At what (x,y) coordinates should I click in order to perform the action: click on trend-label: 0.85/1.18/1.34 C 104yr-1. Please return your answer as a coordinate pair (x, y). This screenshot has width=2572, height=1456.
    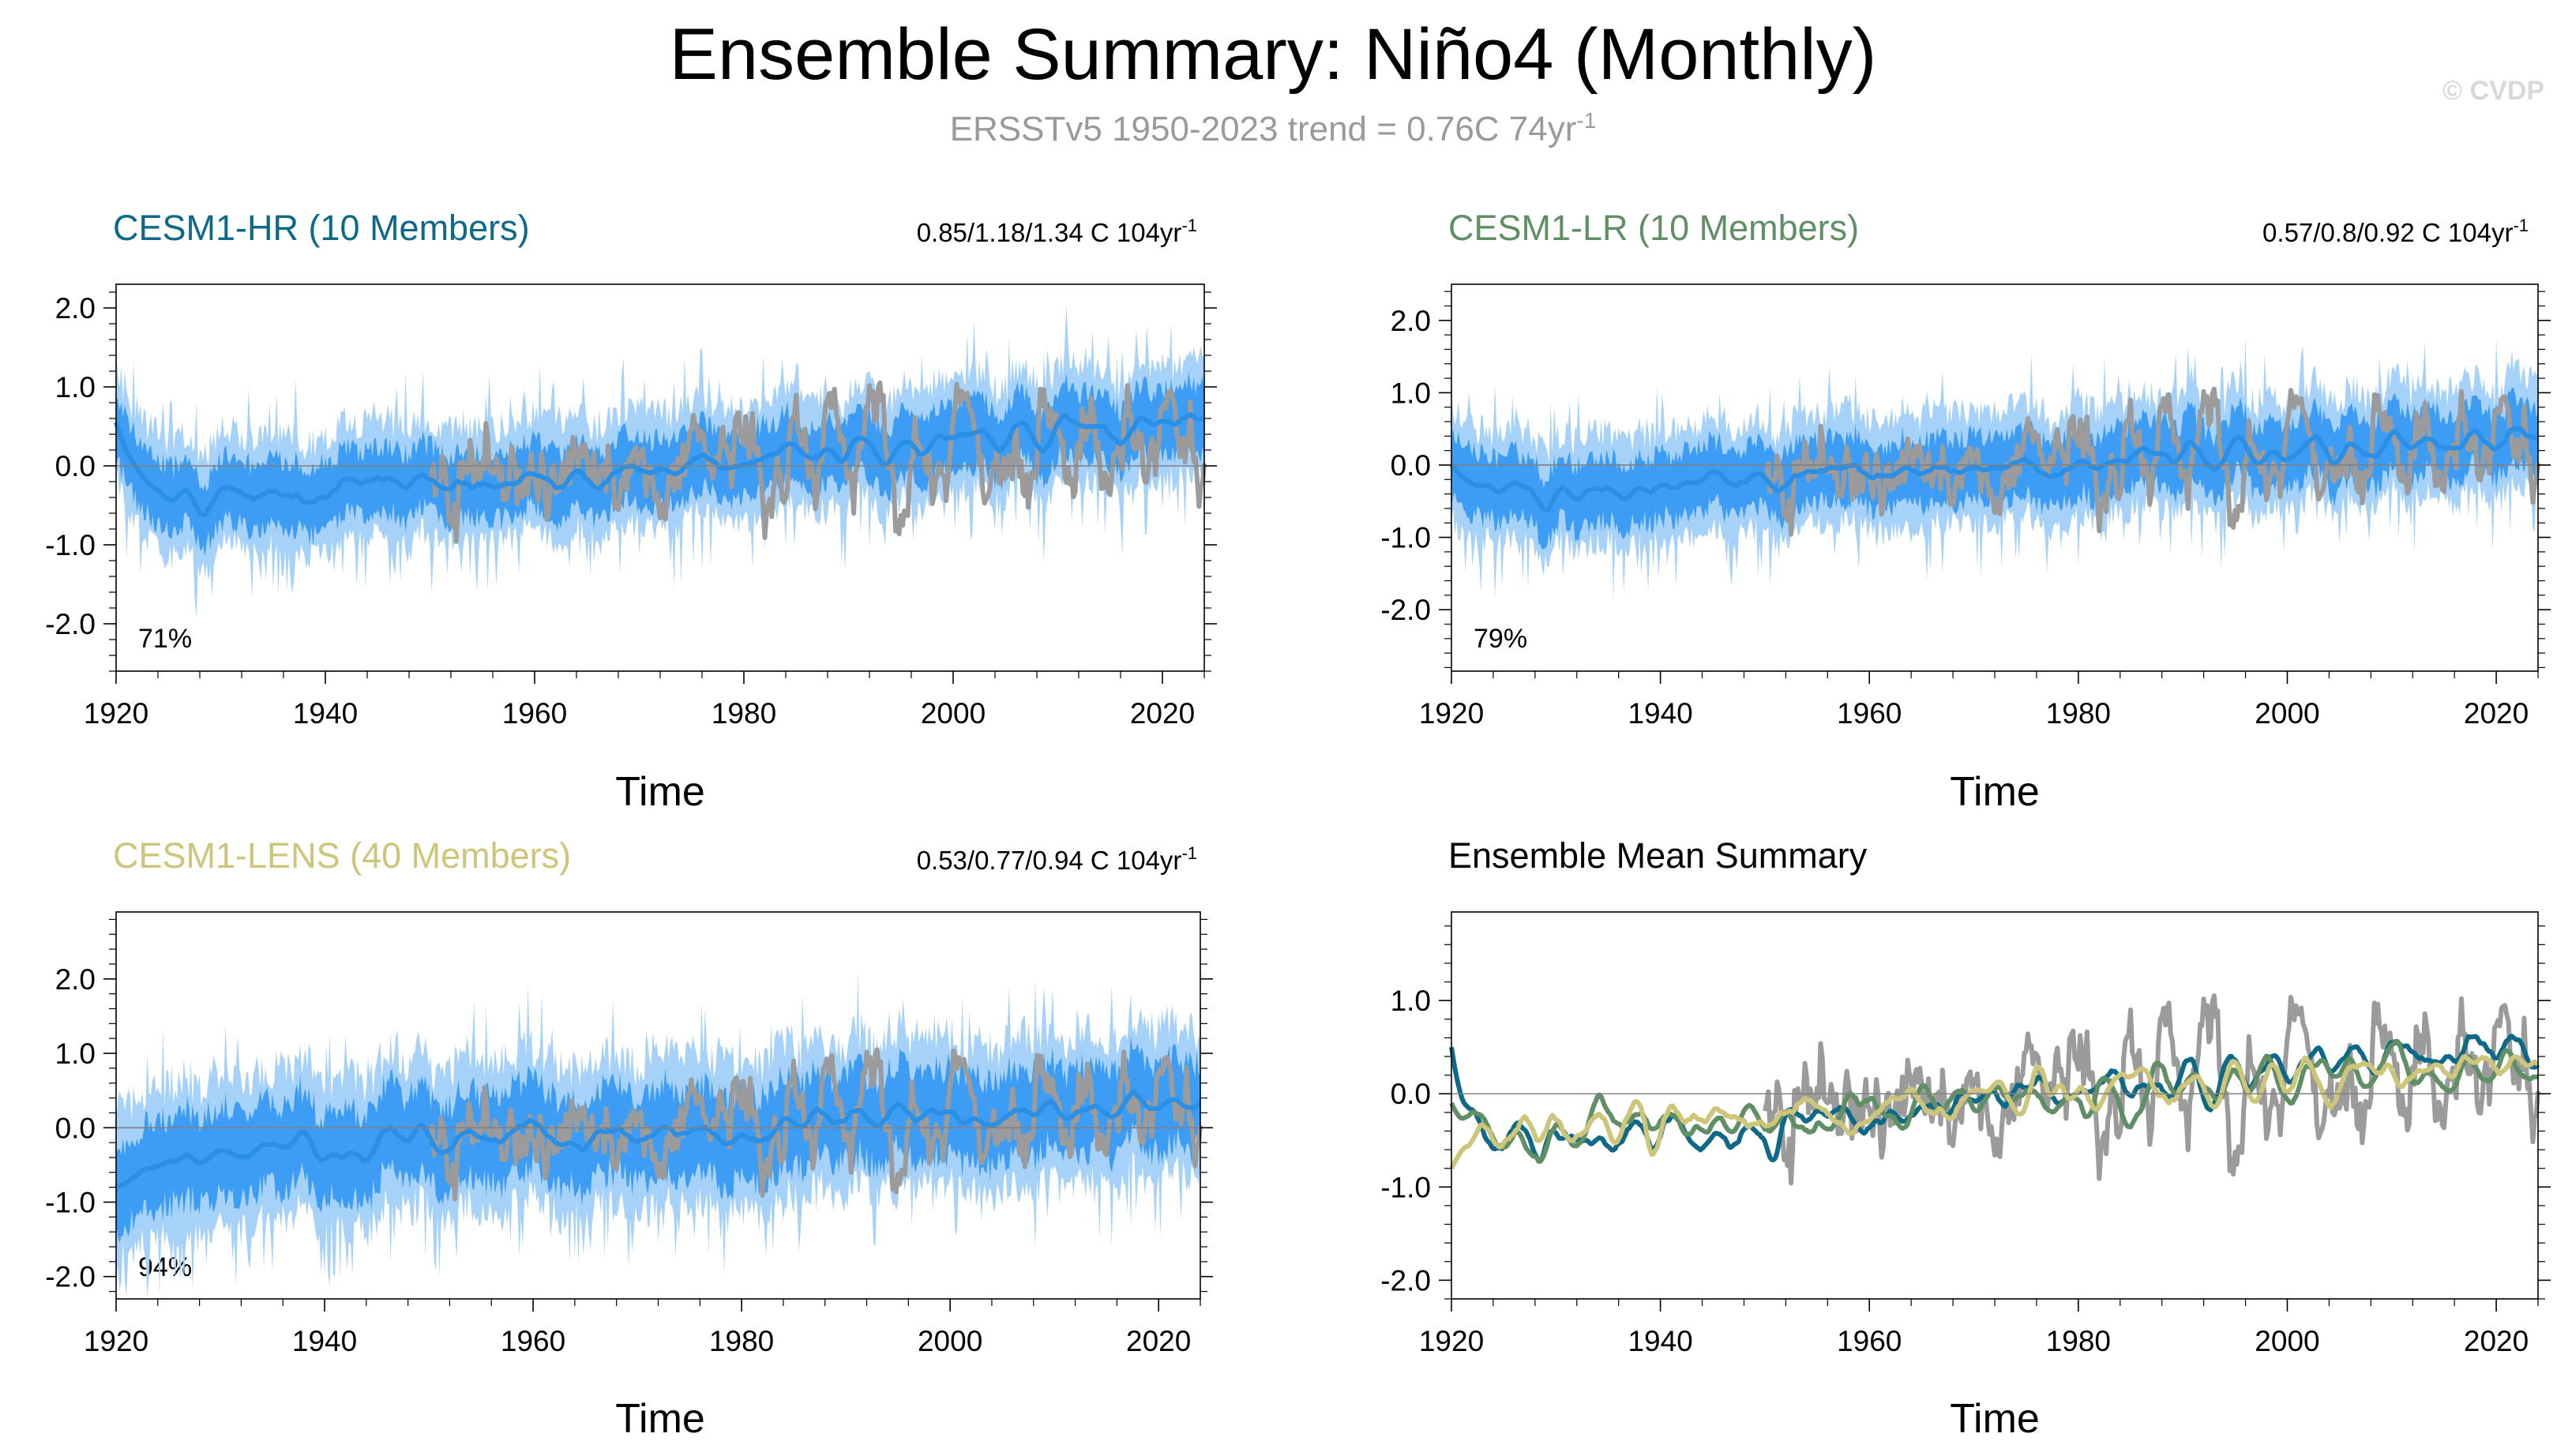
    Looking at the image, I should click on (1057, 231).